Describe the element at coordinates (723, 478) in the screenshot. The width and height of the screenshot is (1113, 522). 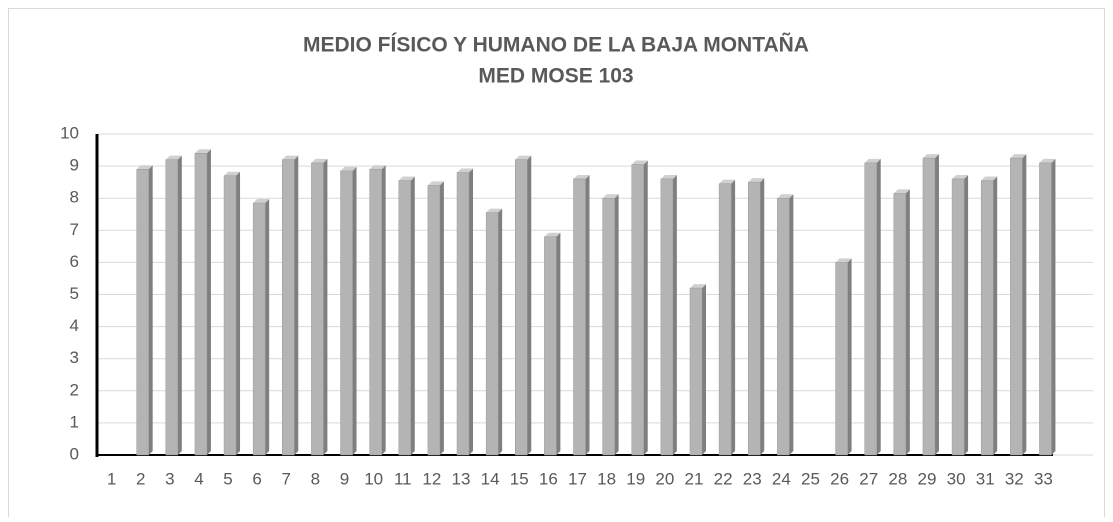
I see `x-tick-label: 22` at that location.